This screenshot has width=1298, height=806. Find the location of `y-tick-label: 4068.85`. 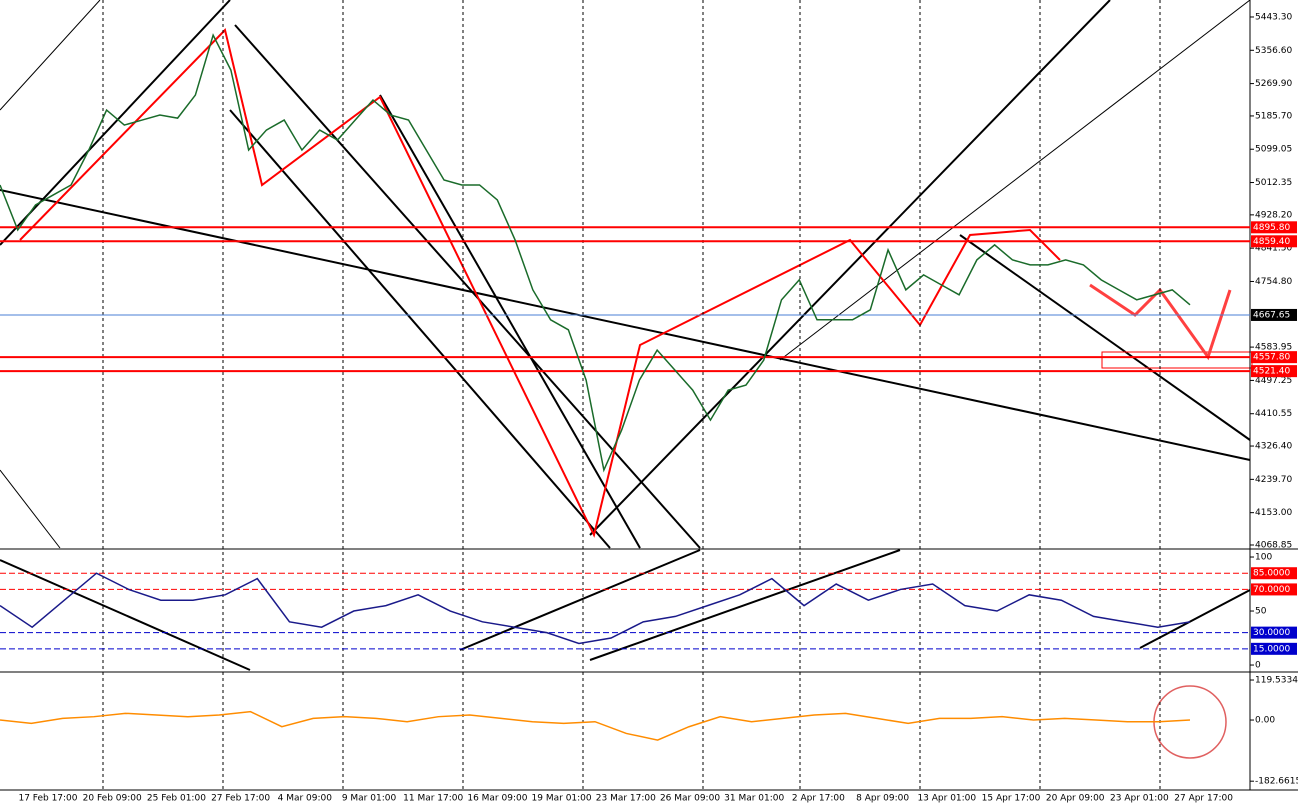

y-tick-label: 4068.85 is located at coordinates (1273, 545).